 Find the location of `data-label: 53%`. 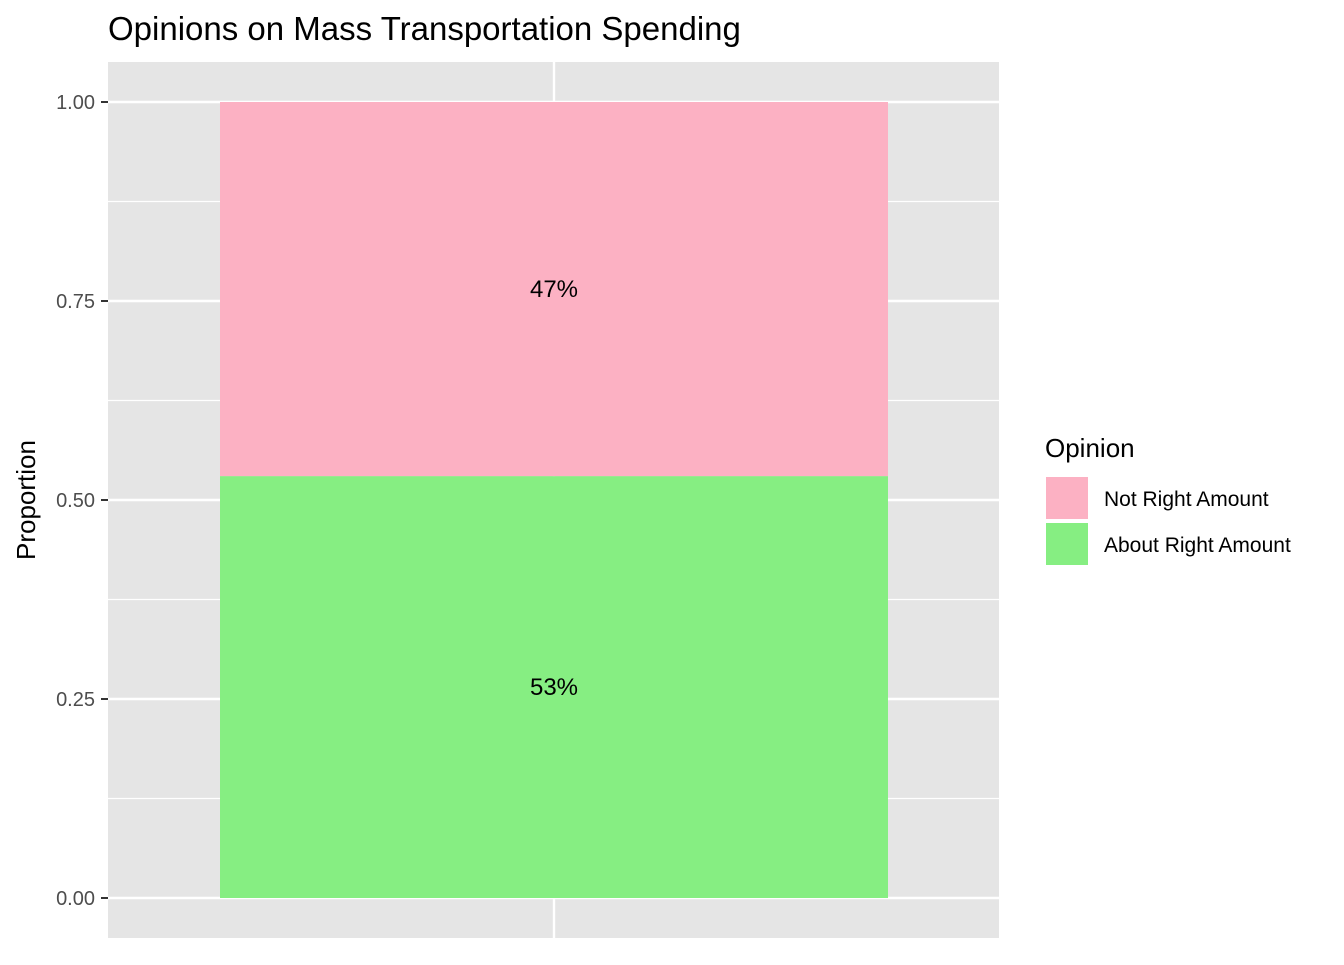

data-label: 53% is located at coordinates (554, 687).